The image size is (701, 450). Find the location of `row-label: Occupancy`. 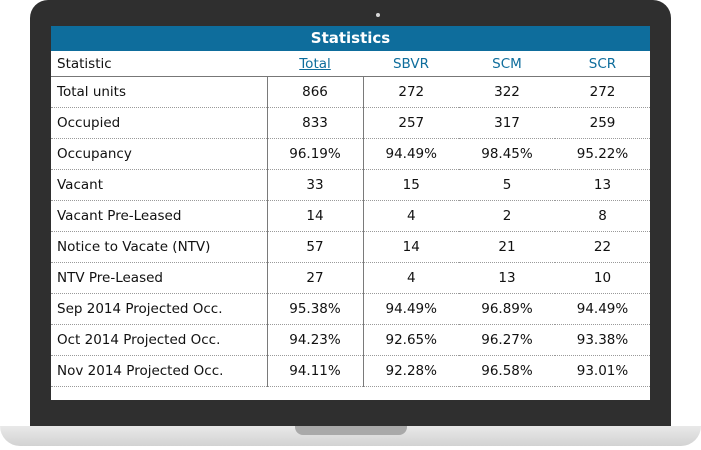

row-label: Occupancy is located at coordinates (159, 154).